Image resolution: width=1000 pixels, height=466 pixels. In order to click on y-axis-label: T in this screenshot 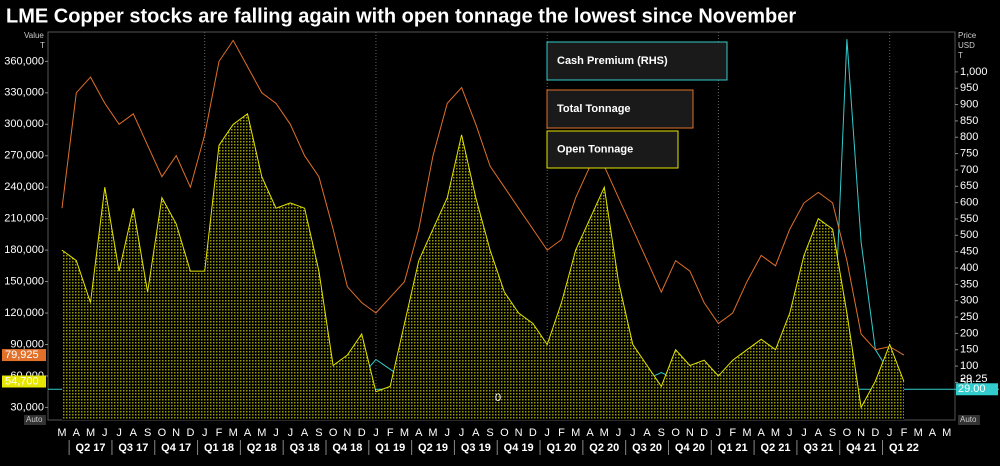, I will do `click(42, 45)`.